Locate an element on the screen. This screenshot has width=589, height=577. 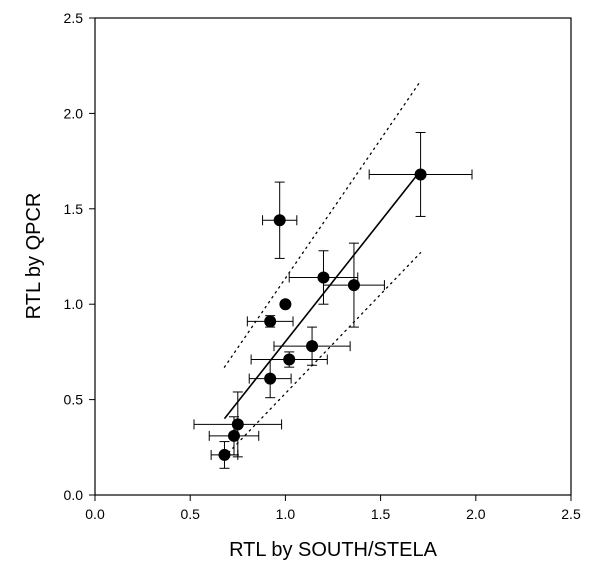
y-tick-label: 2.5 is located at coordinates (74, 18).